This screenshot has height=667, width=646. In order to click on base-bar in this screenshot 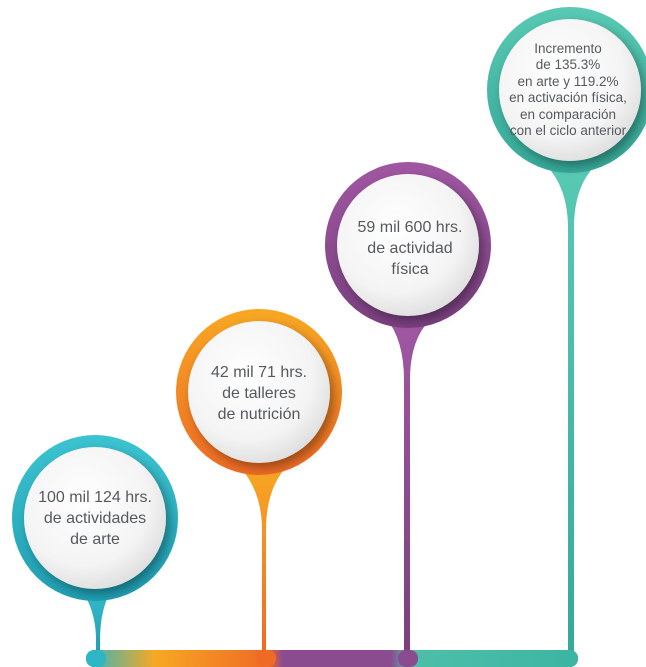, I will do `click(332, 658)`.